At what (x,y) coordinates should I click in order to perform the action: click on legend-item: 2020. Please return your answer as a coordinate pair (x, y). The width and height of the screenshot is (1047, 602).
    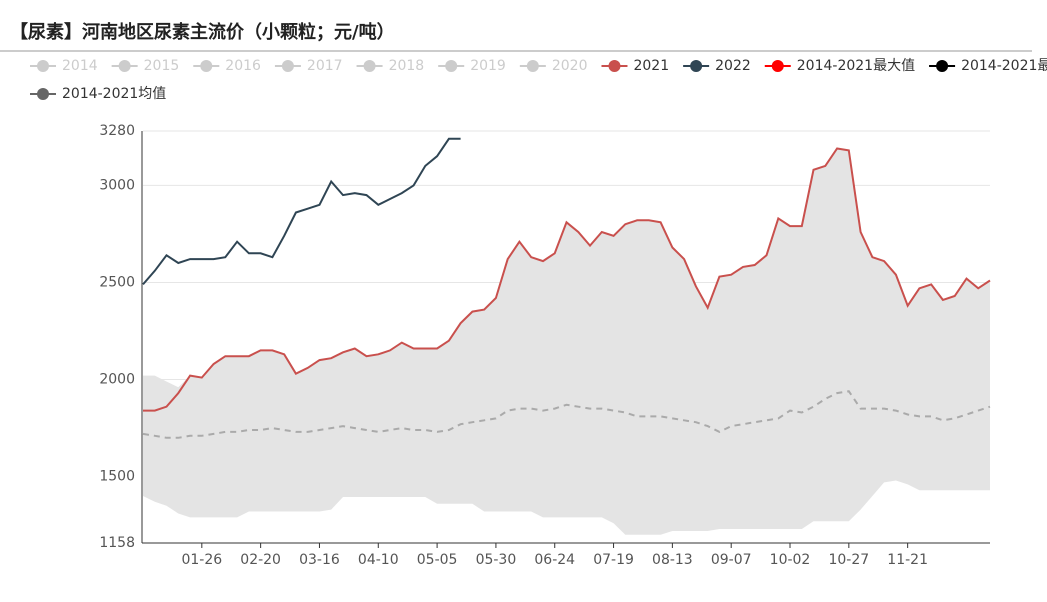
    Looking at the image, I should click on (553, 66).